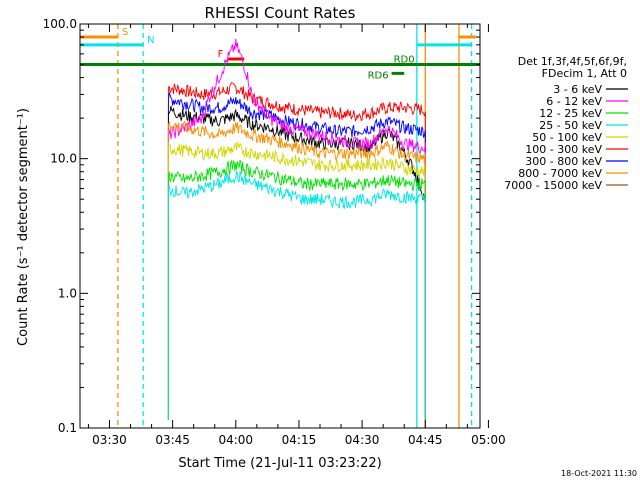 The width and height of the screenshot is (640, 480). Describe the element at coordinates (563, 161) in the screenshot. I see `legend-entry-label: 300 - 800 keV` at that location.